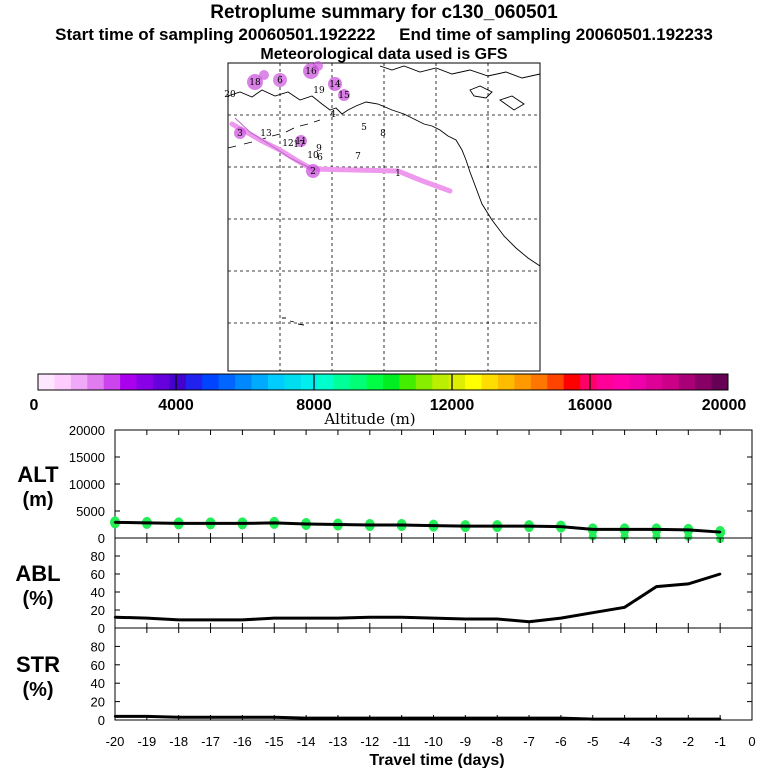 This screenshot has height=768, width=768. Describe the element at coordinates (300, 142) in the screenshot. I see `day-label: 11` at that location.